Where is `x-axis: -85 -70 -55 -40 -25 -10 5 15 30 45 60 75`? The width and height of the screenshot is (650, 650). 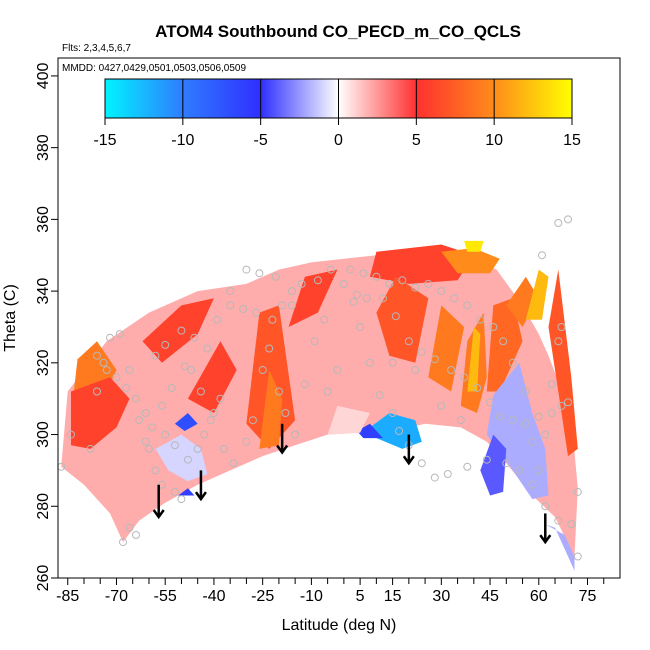 x-axis: -85 -70 -55 -40 -25 -10 5 15 30 45 60 75 is located at coordinates (330, 591).